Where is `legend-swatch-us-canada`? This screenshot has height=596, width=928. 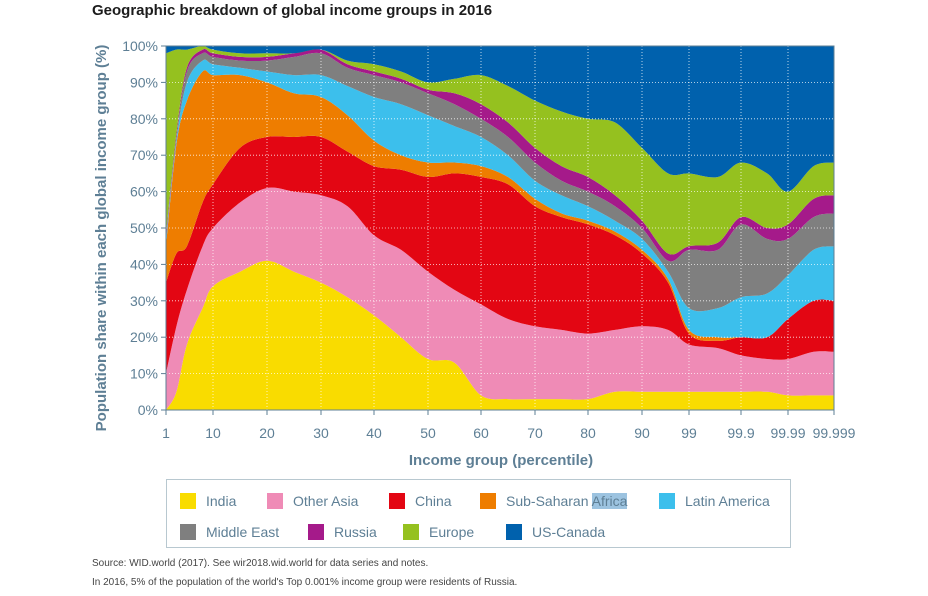 legend-swatch-us-canada is located at coordinates (514, 532).